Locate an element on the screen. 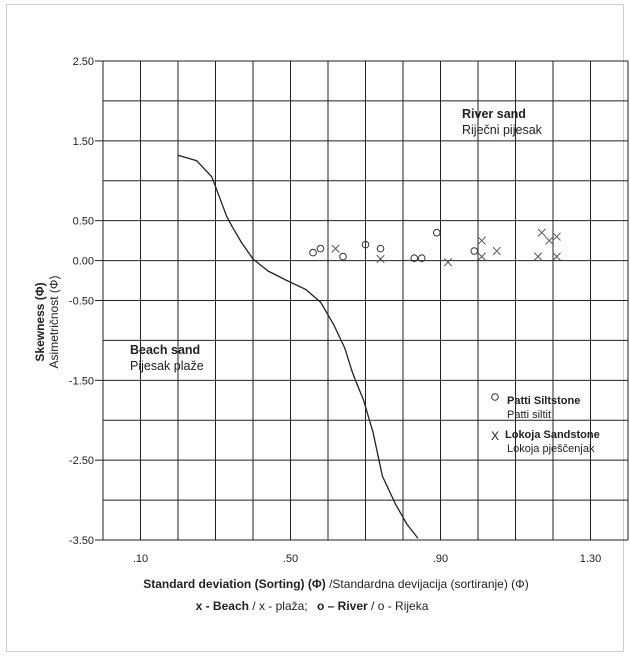  y-tick-label-2: 0.50 is located at coordinates (83, 222).